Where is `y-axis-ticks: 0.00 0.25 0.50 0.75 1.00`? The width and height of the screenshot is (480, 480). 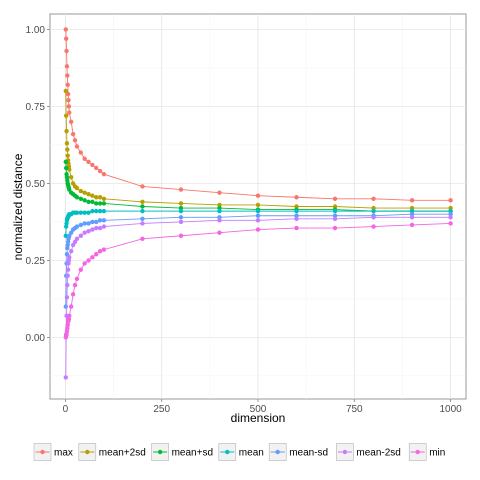 y-axis-ticks: 0.00 0.25 0.50 0.75 1.00 is located at coordinates (38, 184).